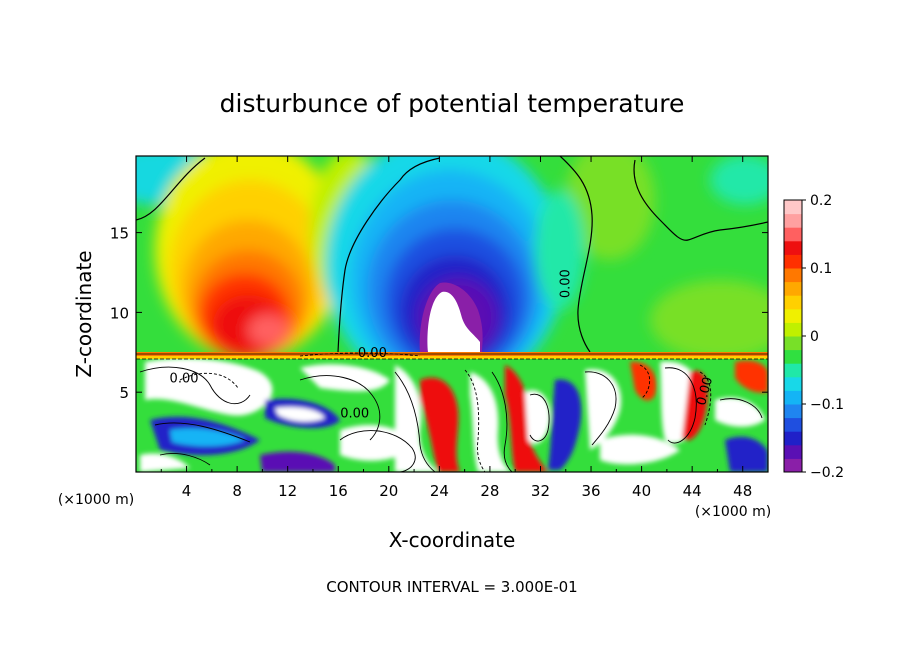  What do you see at coordinates (338, 491) in the screenshot?
I see `x-tick-label: 16` at bounding box center [338, 491].